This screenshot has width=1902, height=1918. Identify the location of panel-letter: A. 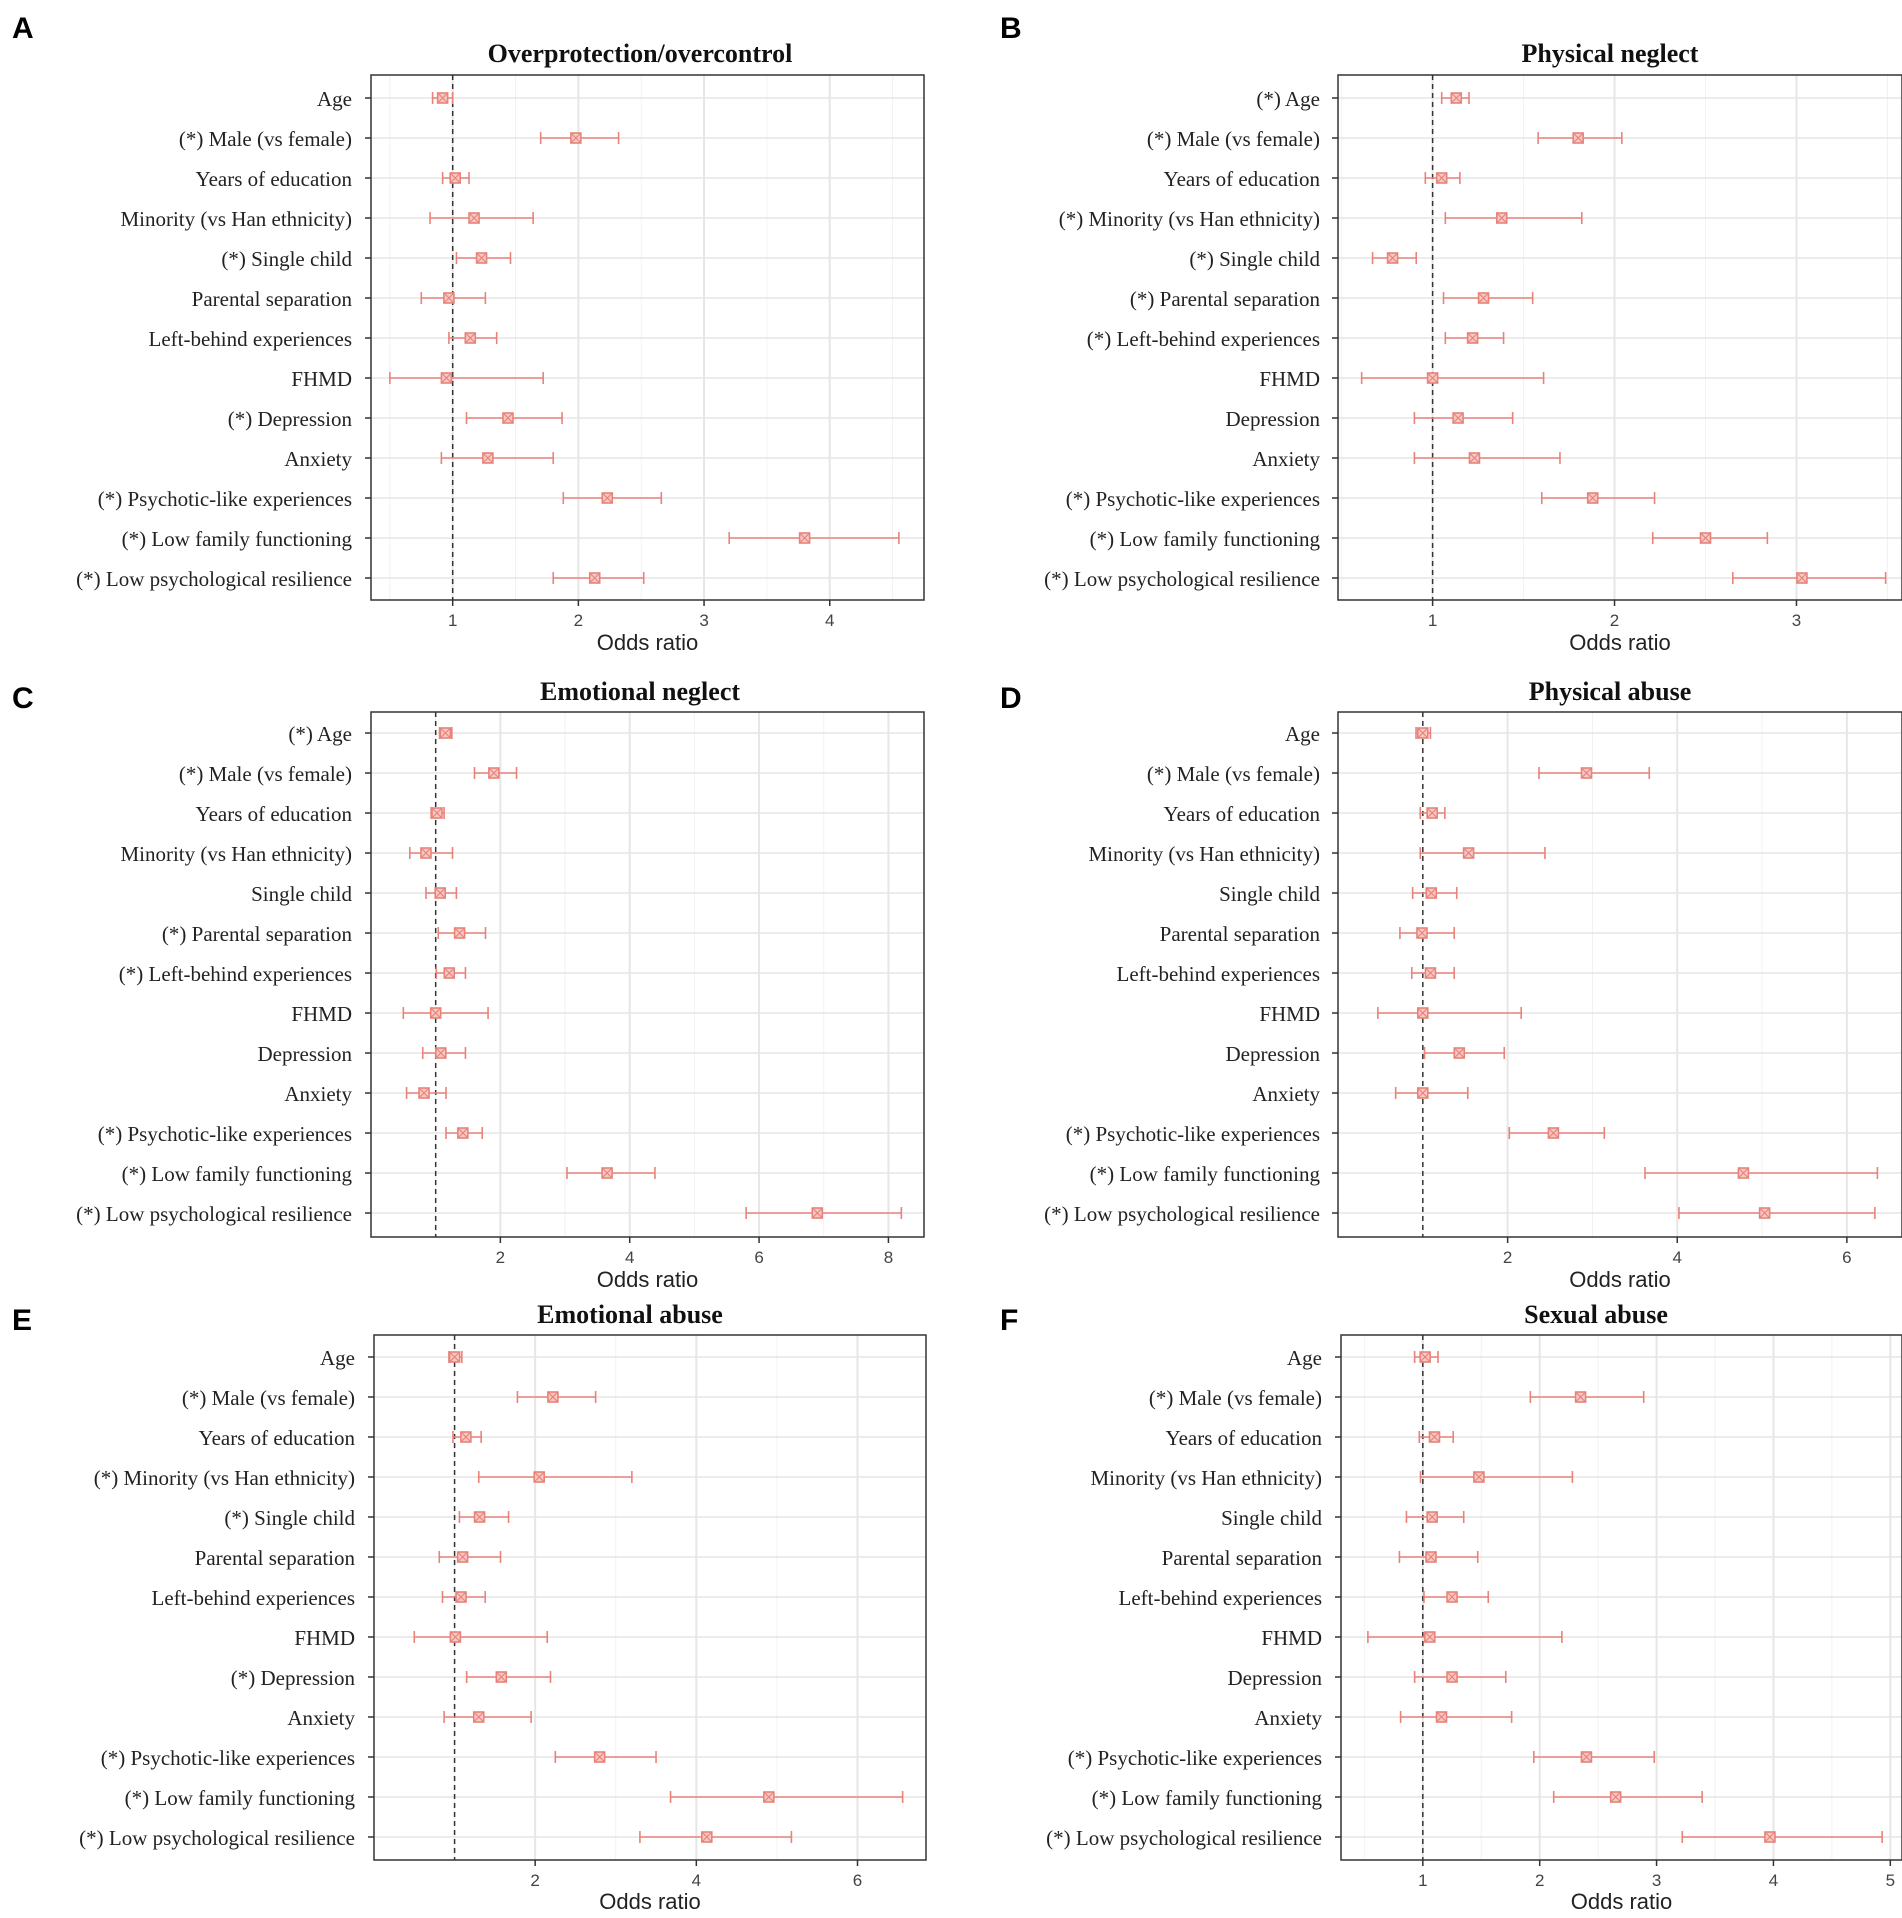
(23, 28).